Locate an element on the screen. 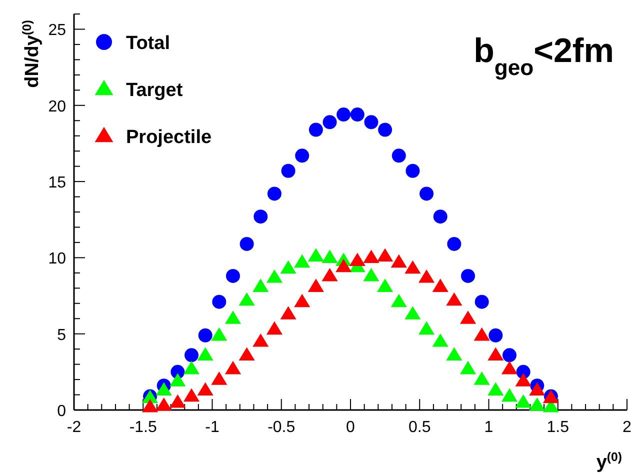 The width and height of the screenshot is (631, 475). legend-label: Total is located at coordinates (148, 43).